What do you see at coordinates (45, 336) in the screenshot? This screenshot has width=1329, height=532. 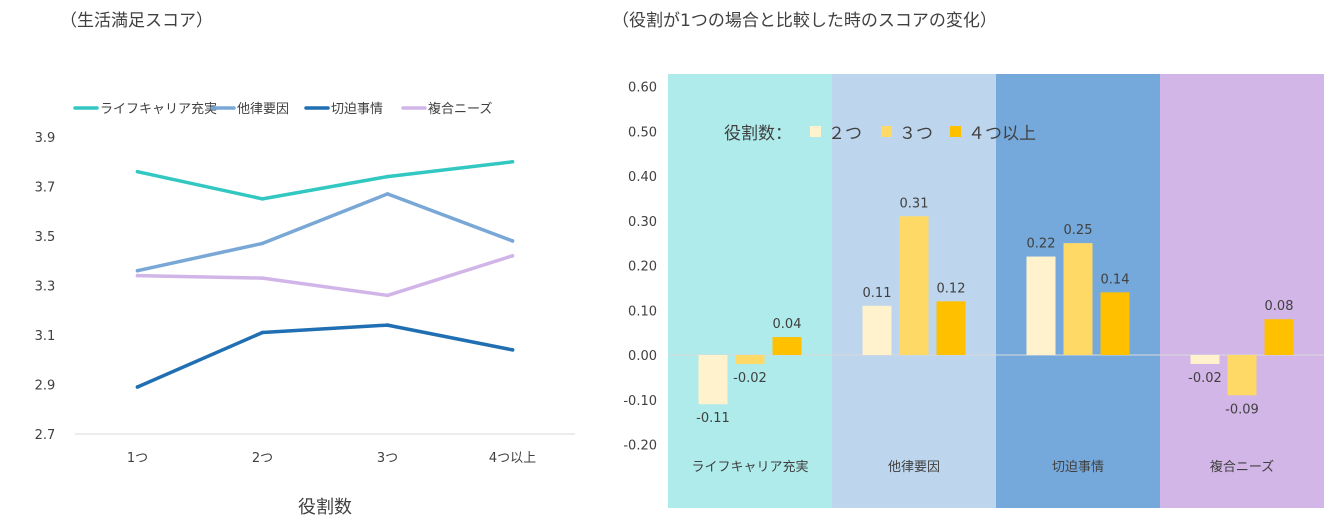 I see `line-y-tick-label: 3.1` at bounding box center [45, 336].